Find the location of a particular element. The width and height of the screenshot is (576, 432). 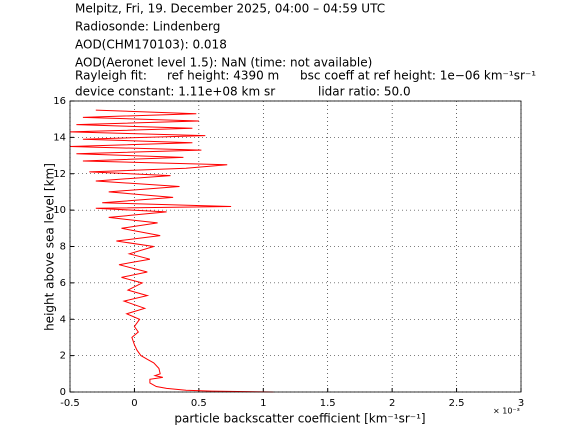

x-multiplier: × 10⁻³ is located at coordinates (506, 411).